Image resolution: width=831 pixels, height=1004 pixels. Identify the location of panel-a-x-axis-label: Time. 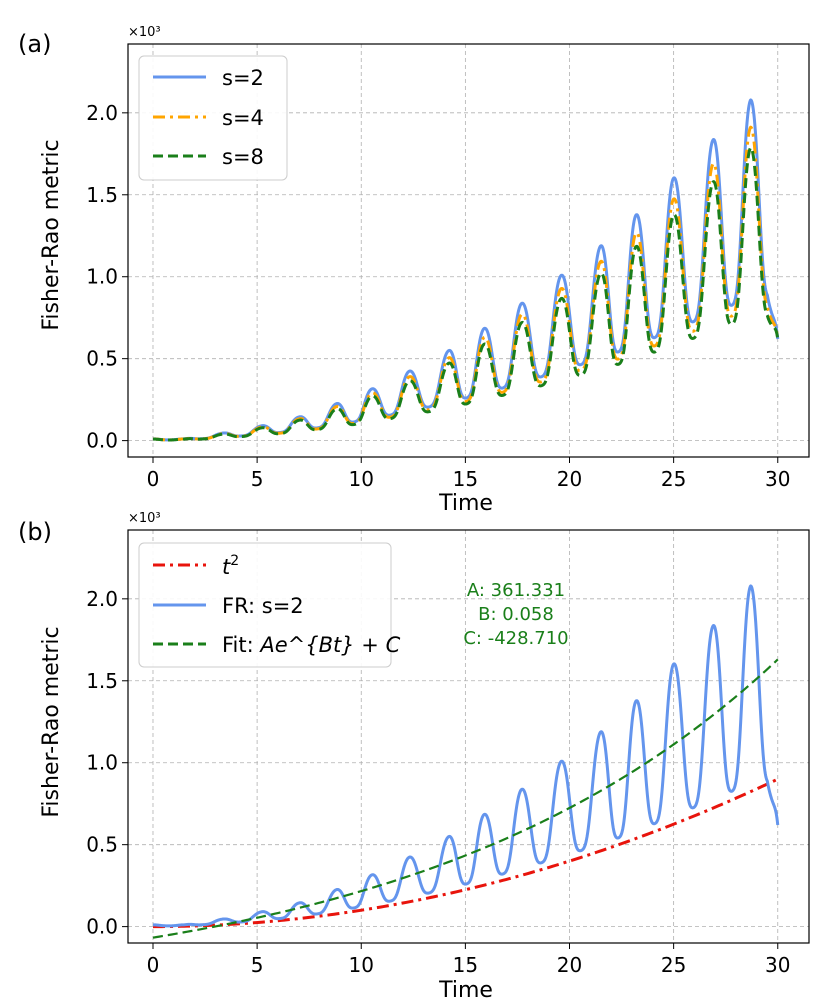
(465, 503).